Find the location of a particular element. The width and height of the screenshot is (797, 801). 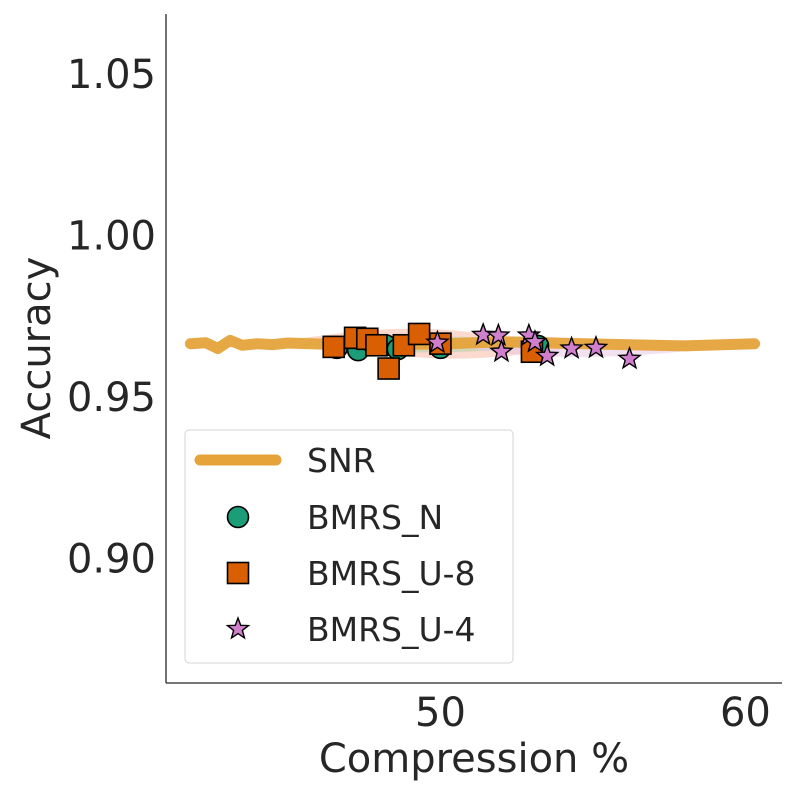

series-line-snr is located at coordinates (472, 344).